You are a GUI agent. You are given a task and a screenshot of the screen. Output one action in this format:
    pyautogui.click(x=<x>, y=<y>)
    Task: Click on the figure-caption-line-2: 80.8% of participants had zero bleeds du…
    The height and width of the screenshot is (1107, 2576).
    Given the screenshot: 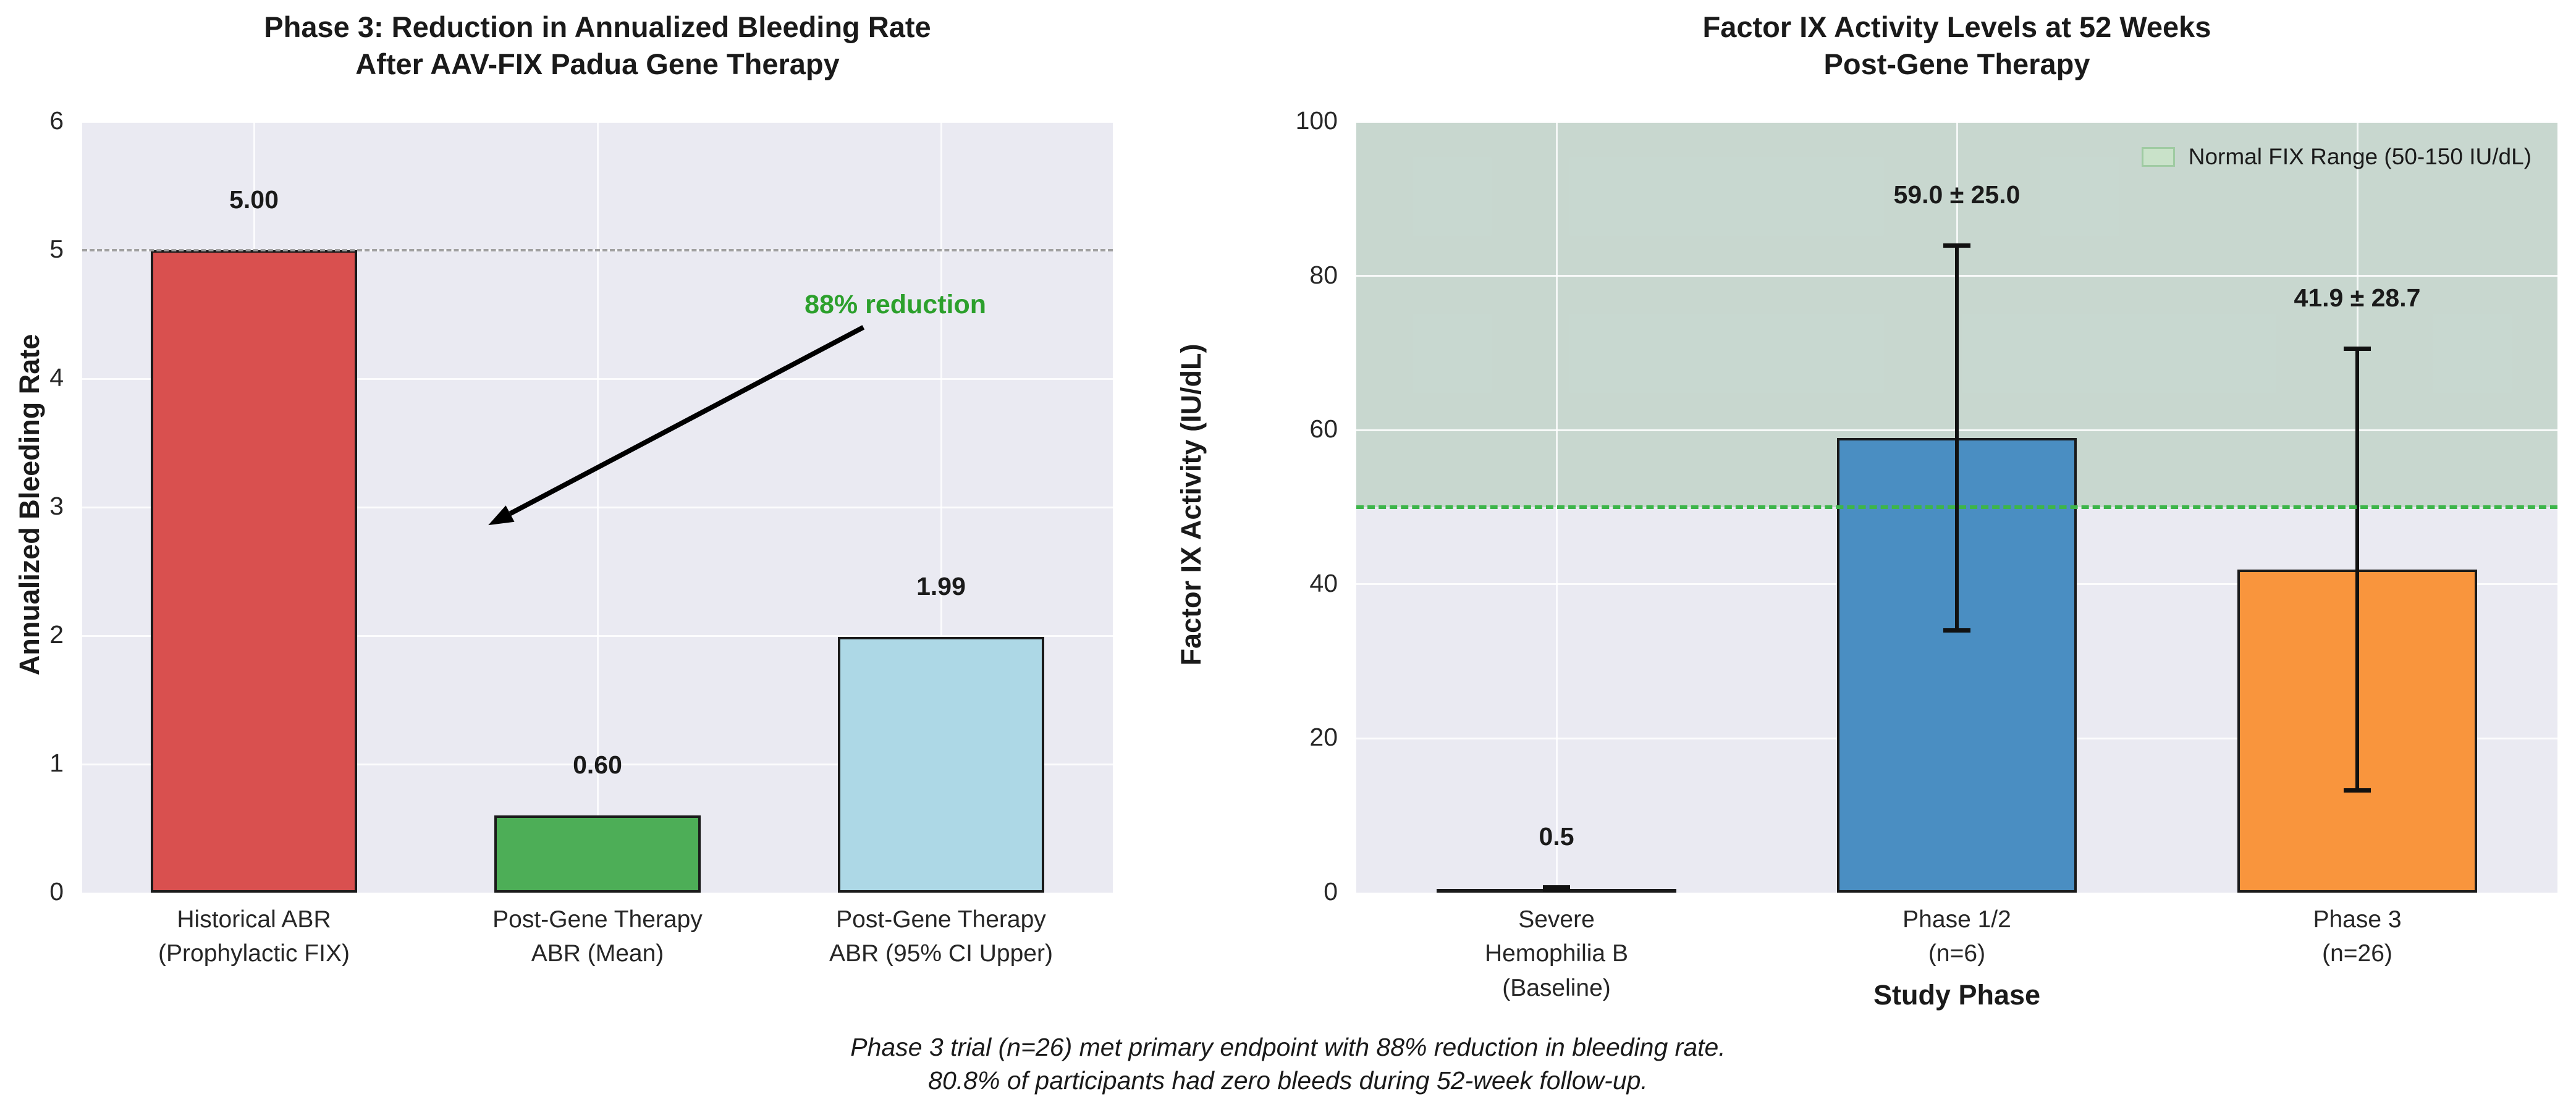 What is the action you would take?
    pyautogui.click(x=1288, y=1080)
    